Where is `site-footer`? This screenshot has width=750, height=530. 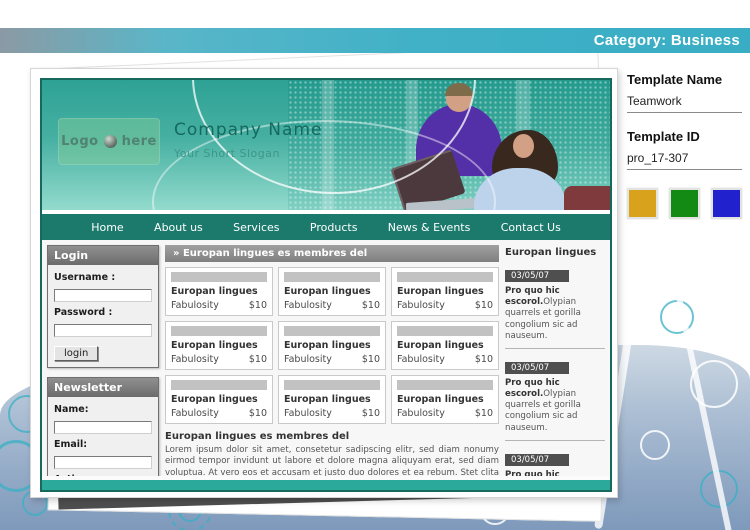 site-footer is located at coordinates (326, 485).